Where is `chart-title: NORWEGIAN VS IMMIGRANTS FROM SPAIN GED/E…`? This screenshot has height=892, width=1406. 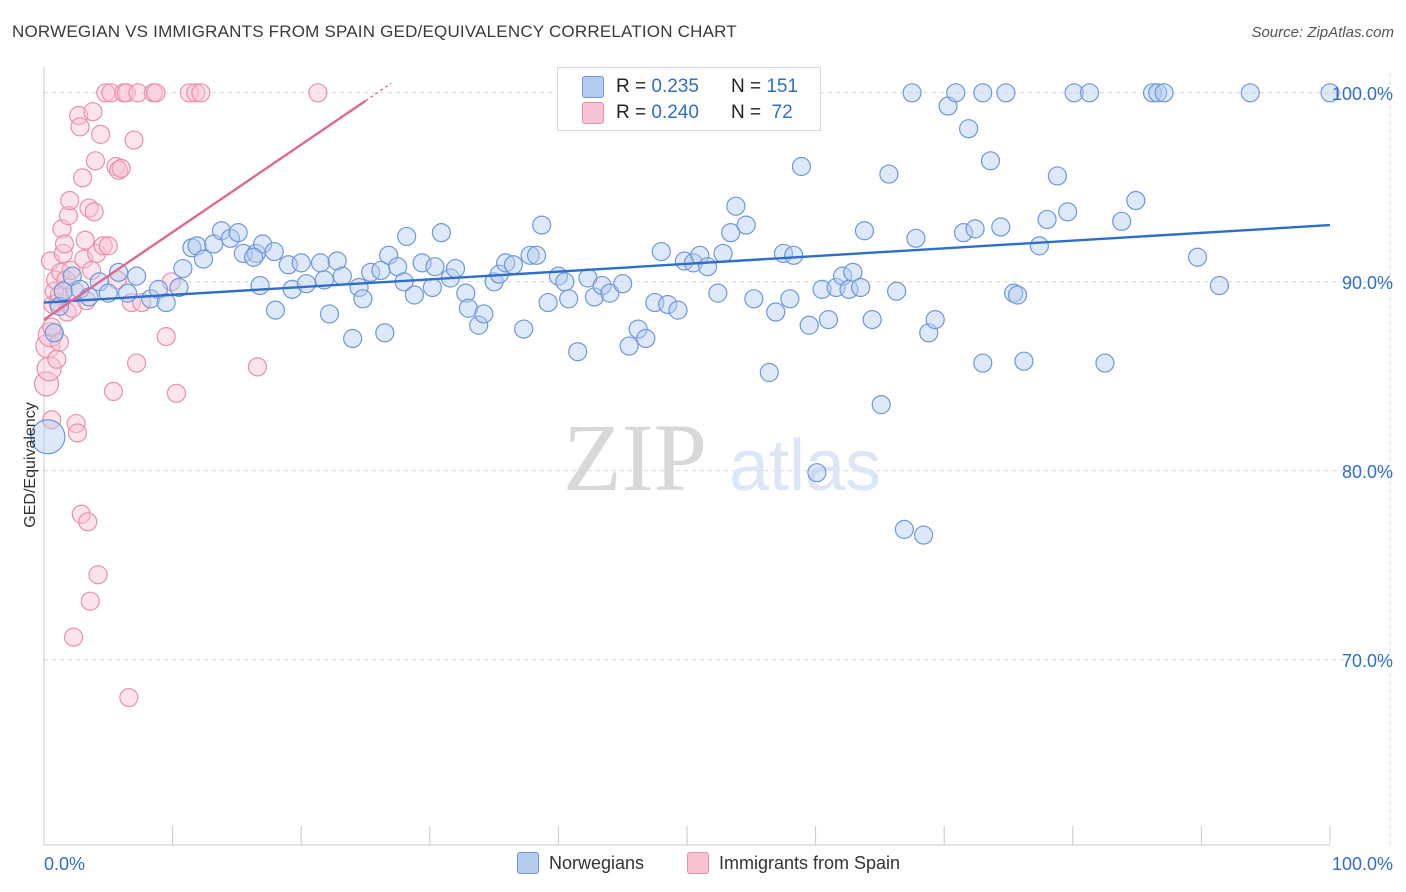 chart-title: NORWEGIAN VS IMMIGRANTS FROM SPAIN GED/E… is located at coordinates (374, 31).